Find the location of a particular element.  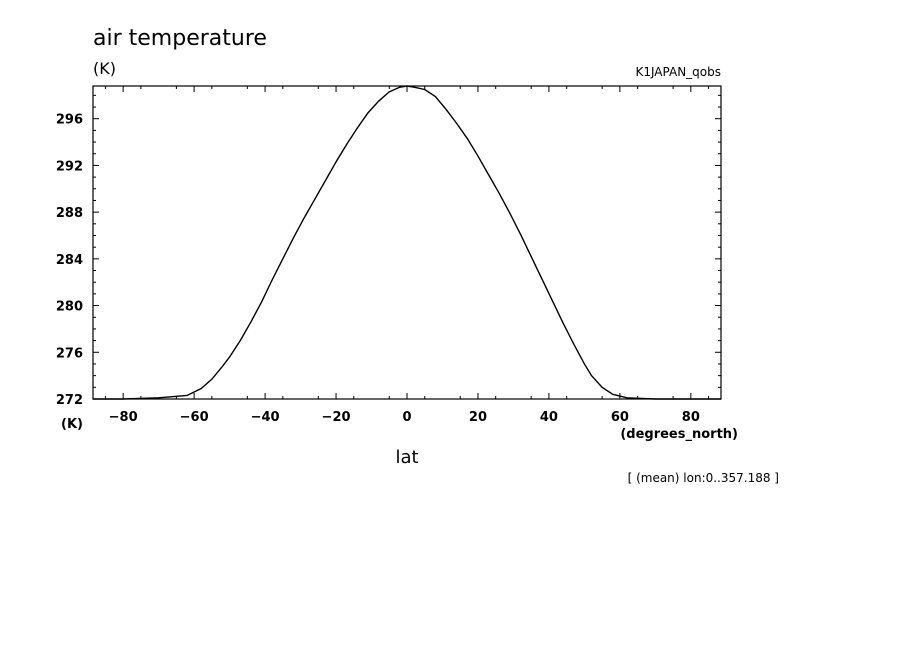

y-tick-label: 272 is located at coordinates (69, 400).